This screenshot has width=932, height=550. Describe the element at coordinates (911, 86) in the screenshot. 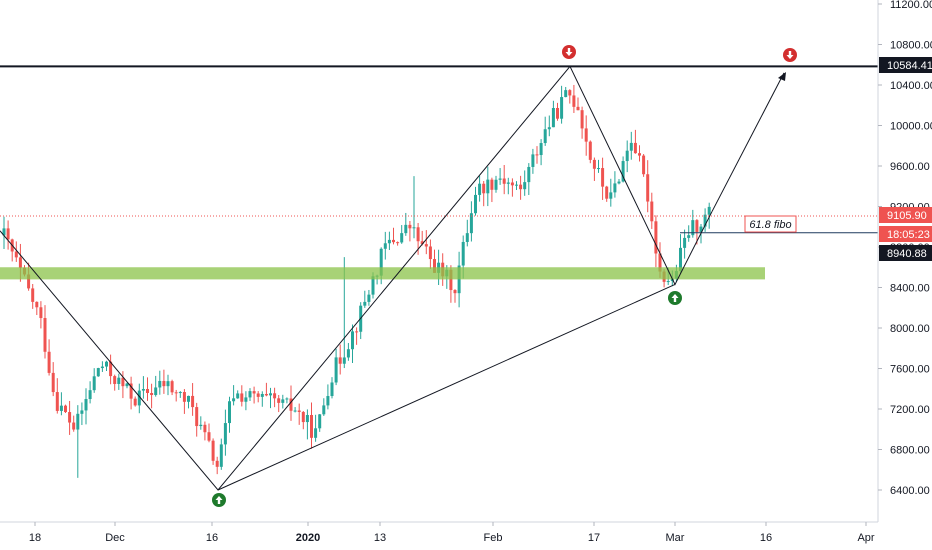

I see `y-tick-label: 10400.00` at that location.